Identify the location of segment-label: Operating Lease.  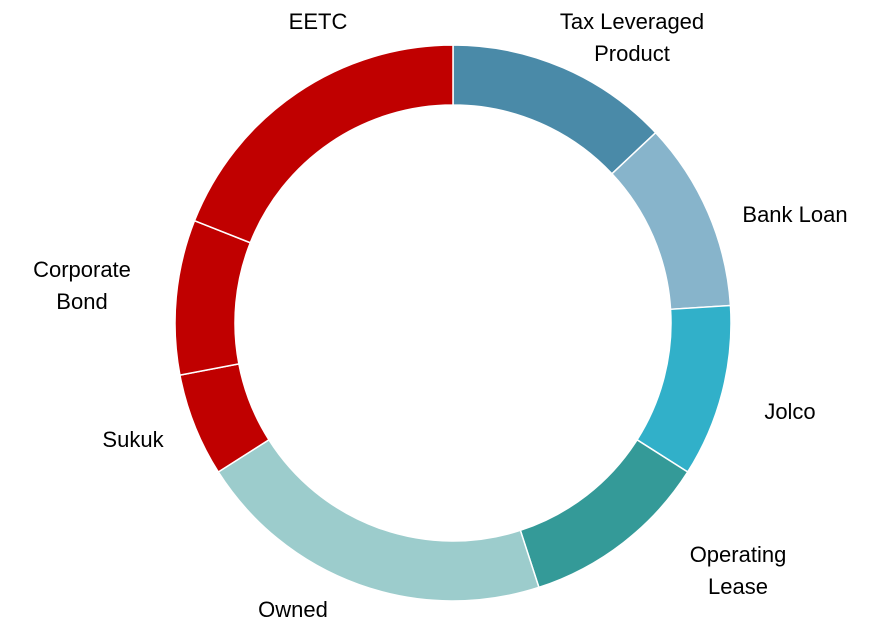
(738, 570).